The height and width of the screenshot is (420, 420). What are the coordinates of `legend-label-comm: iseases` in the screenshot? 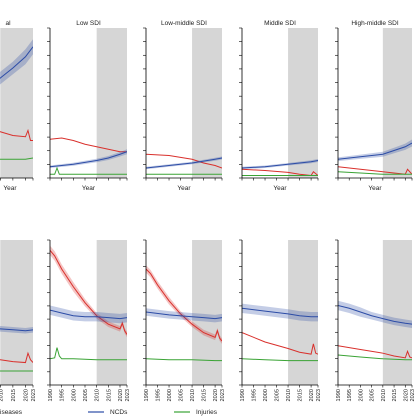 It's located at (11, 412).